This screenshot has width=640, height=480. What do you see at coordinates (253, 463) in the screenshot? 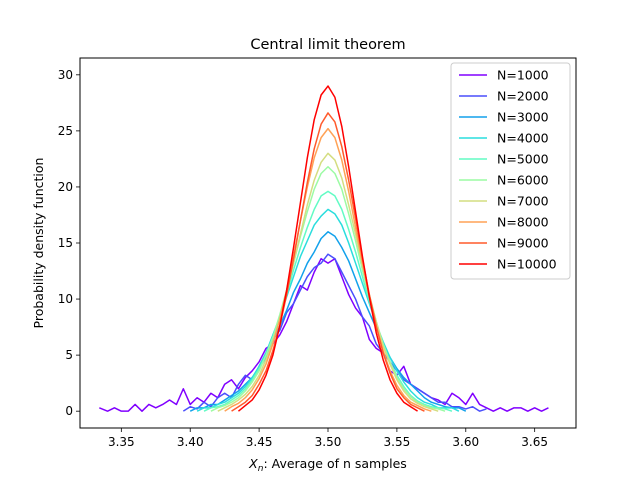
I see `x-axis-label-symbol: X` at bounding box center [253, 463].